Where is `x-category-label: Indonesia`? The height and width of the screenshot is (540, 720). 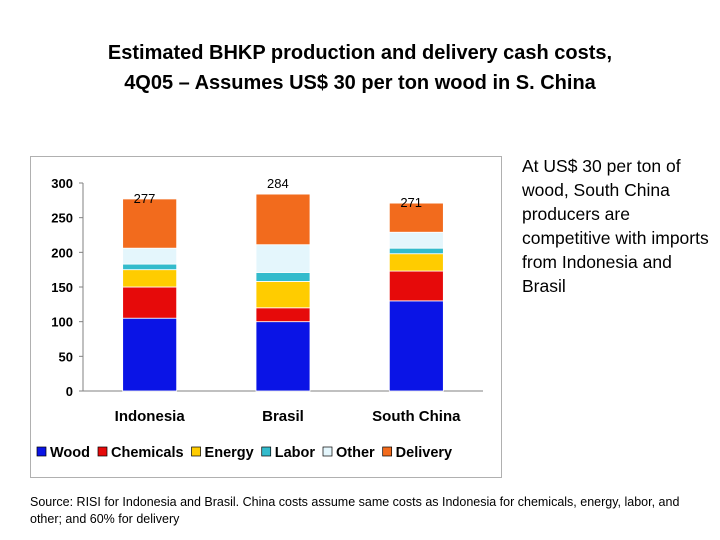
x-category-label: Indonesia is located at coordinates (150, 416).